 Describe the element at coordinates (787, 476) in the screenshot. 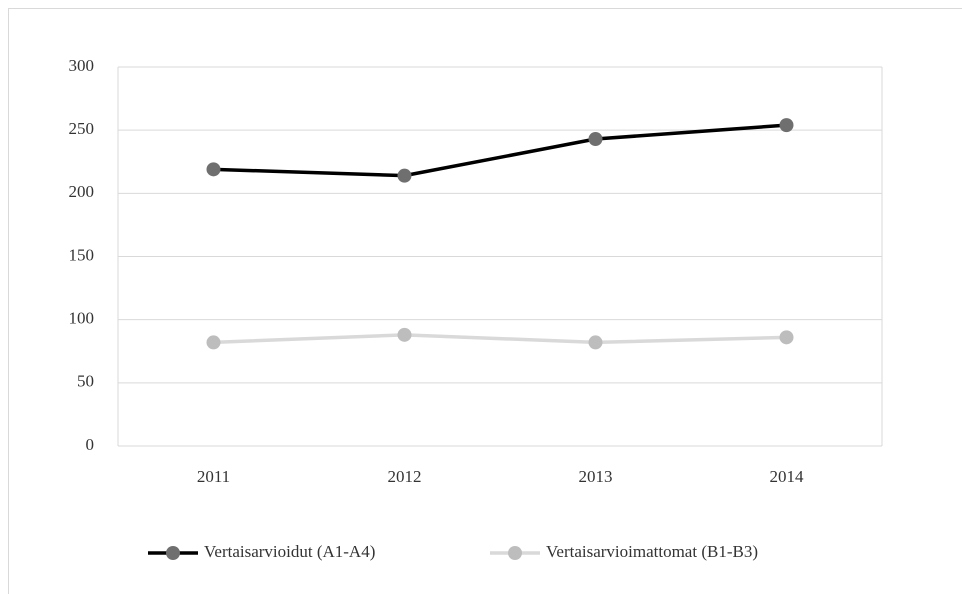

I see `x-tick-label: 2014` at that location.